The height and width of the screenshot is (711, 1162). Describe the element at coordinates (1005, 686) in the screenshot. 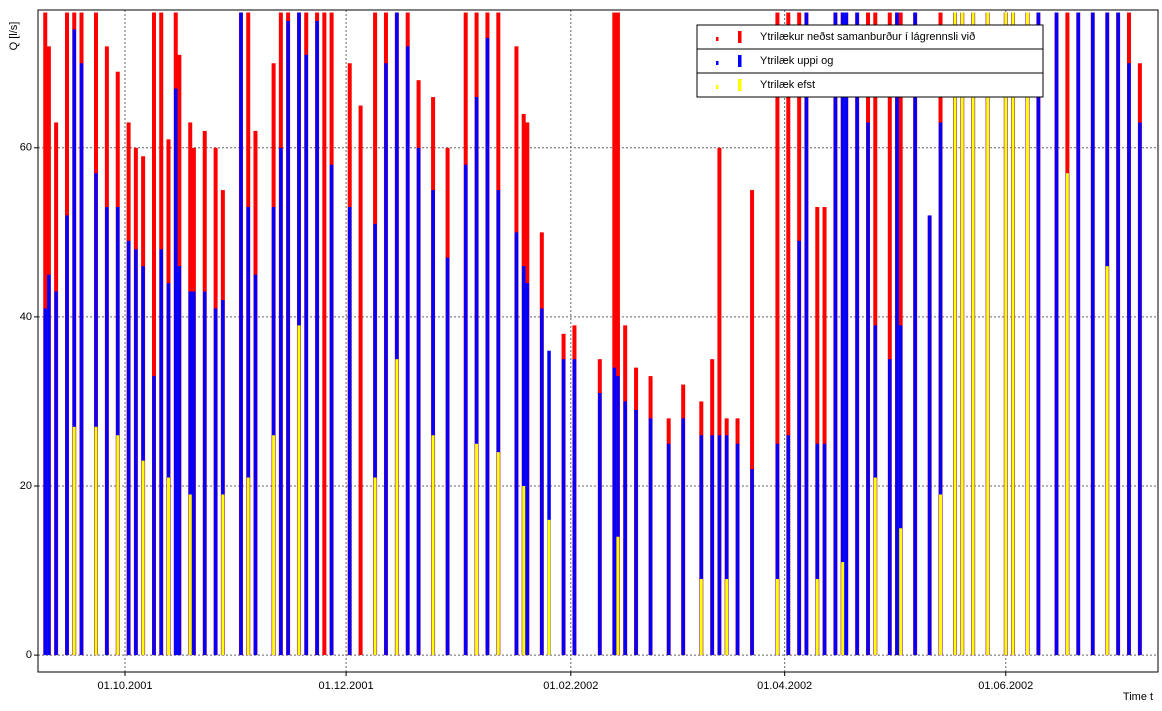

I see `x-tick-label: 01.06.2002` at that location.